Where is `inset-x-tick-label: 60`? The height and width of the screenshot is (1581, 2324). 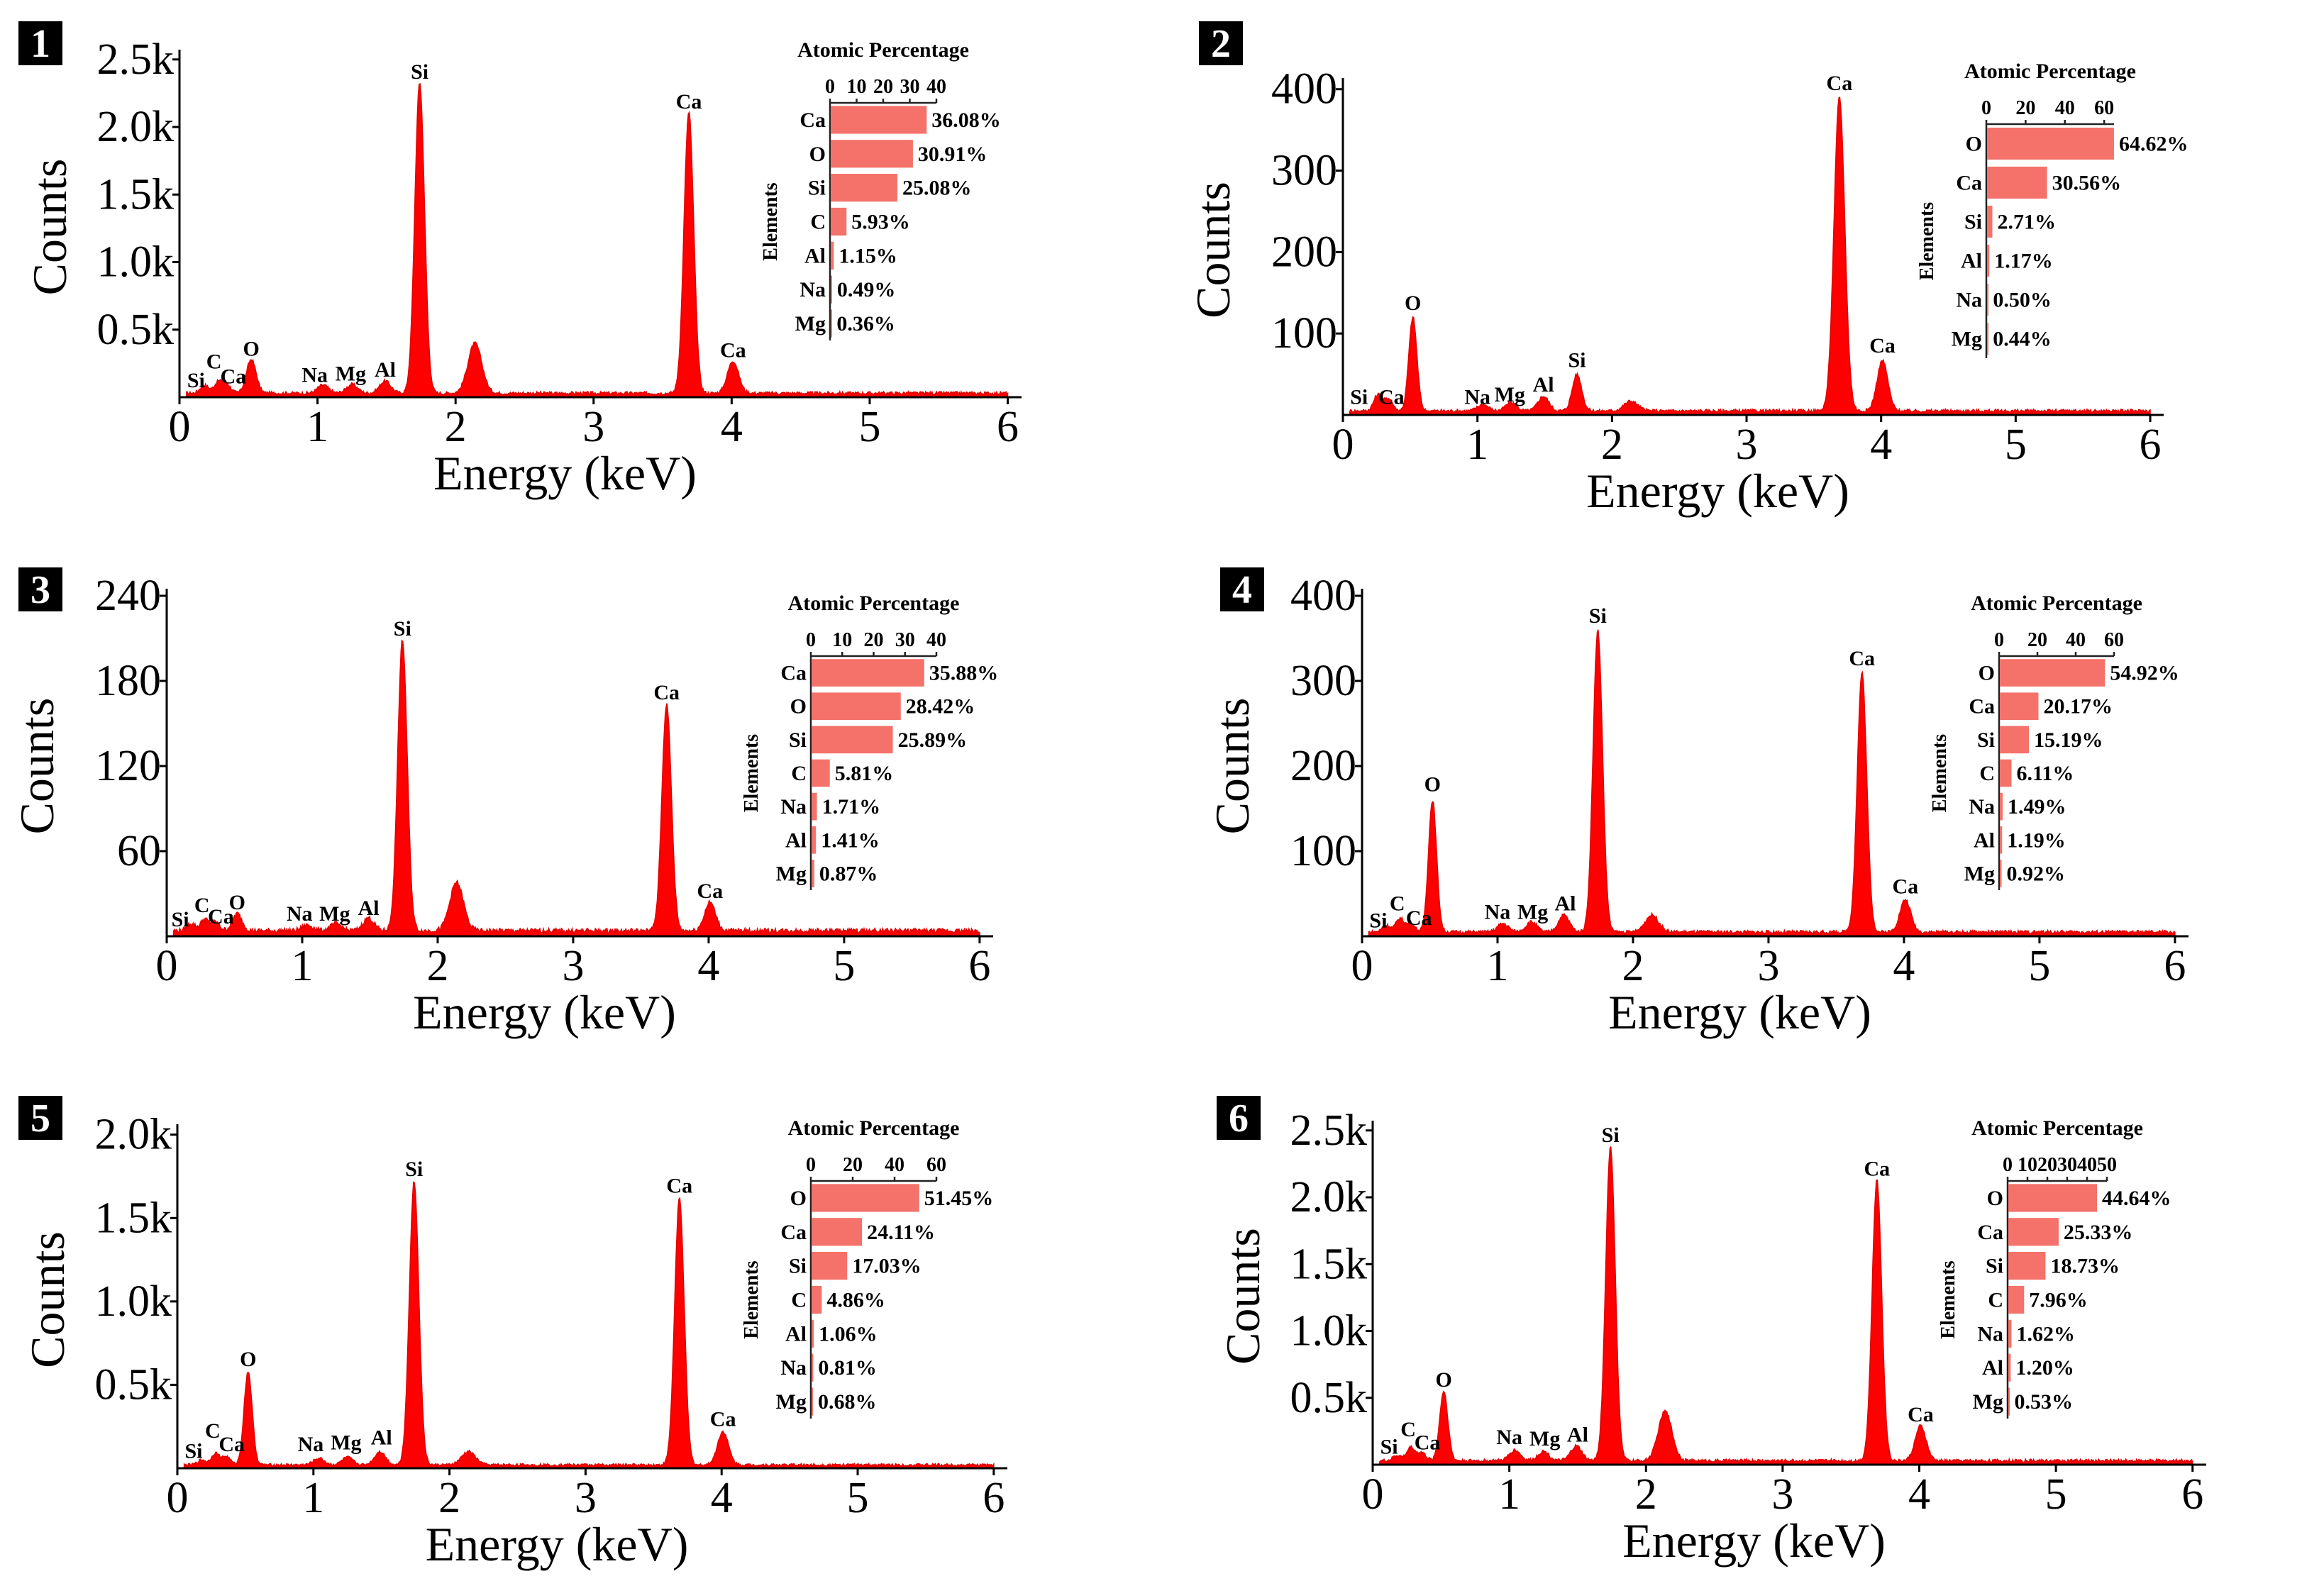
inset-x-tick-label: 60 is located at coordinates (936, 1165).